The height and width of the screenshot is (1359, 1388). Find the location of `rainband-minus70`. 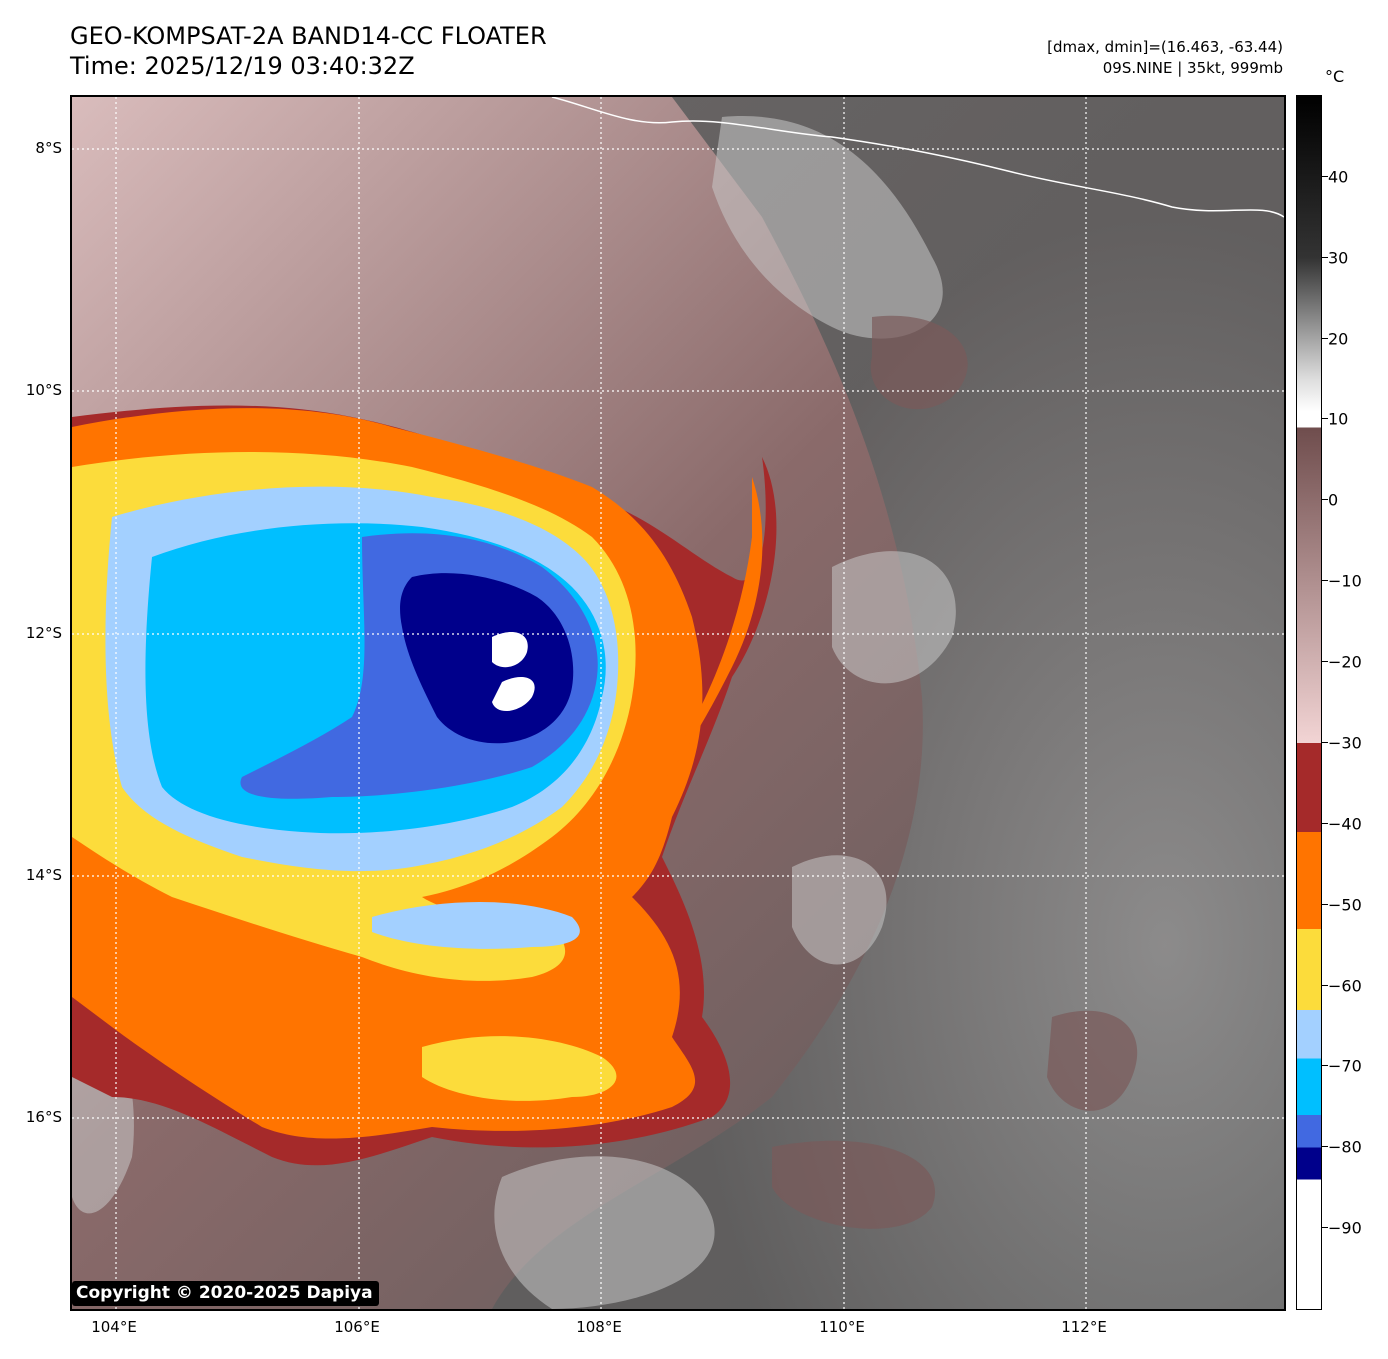

rainband-minus70 is located at coordinates (476, 925).